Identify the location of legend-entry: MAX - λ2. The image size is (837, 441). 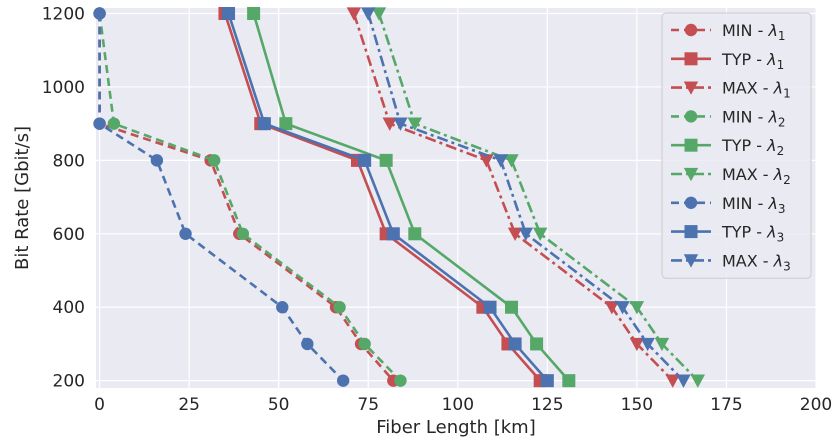
(731, 176).